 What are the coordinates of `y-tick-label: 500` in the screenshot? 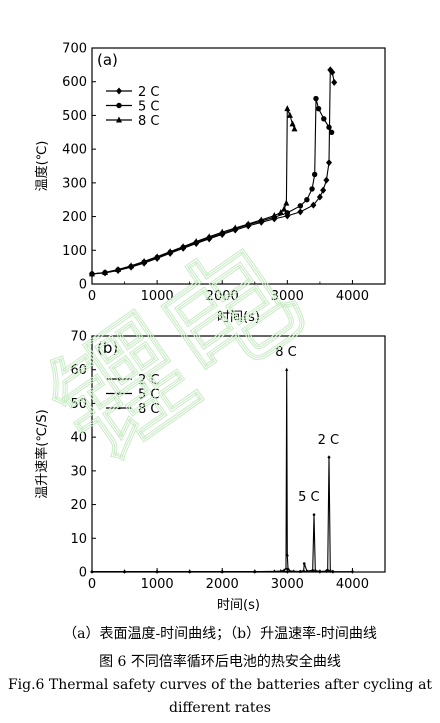 It's located at (74, 116).